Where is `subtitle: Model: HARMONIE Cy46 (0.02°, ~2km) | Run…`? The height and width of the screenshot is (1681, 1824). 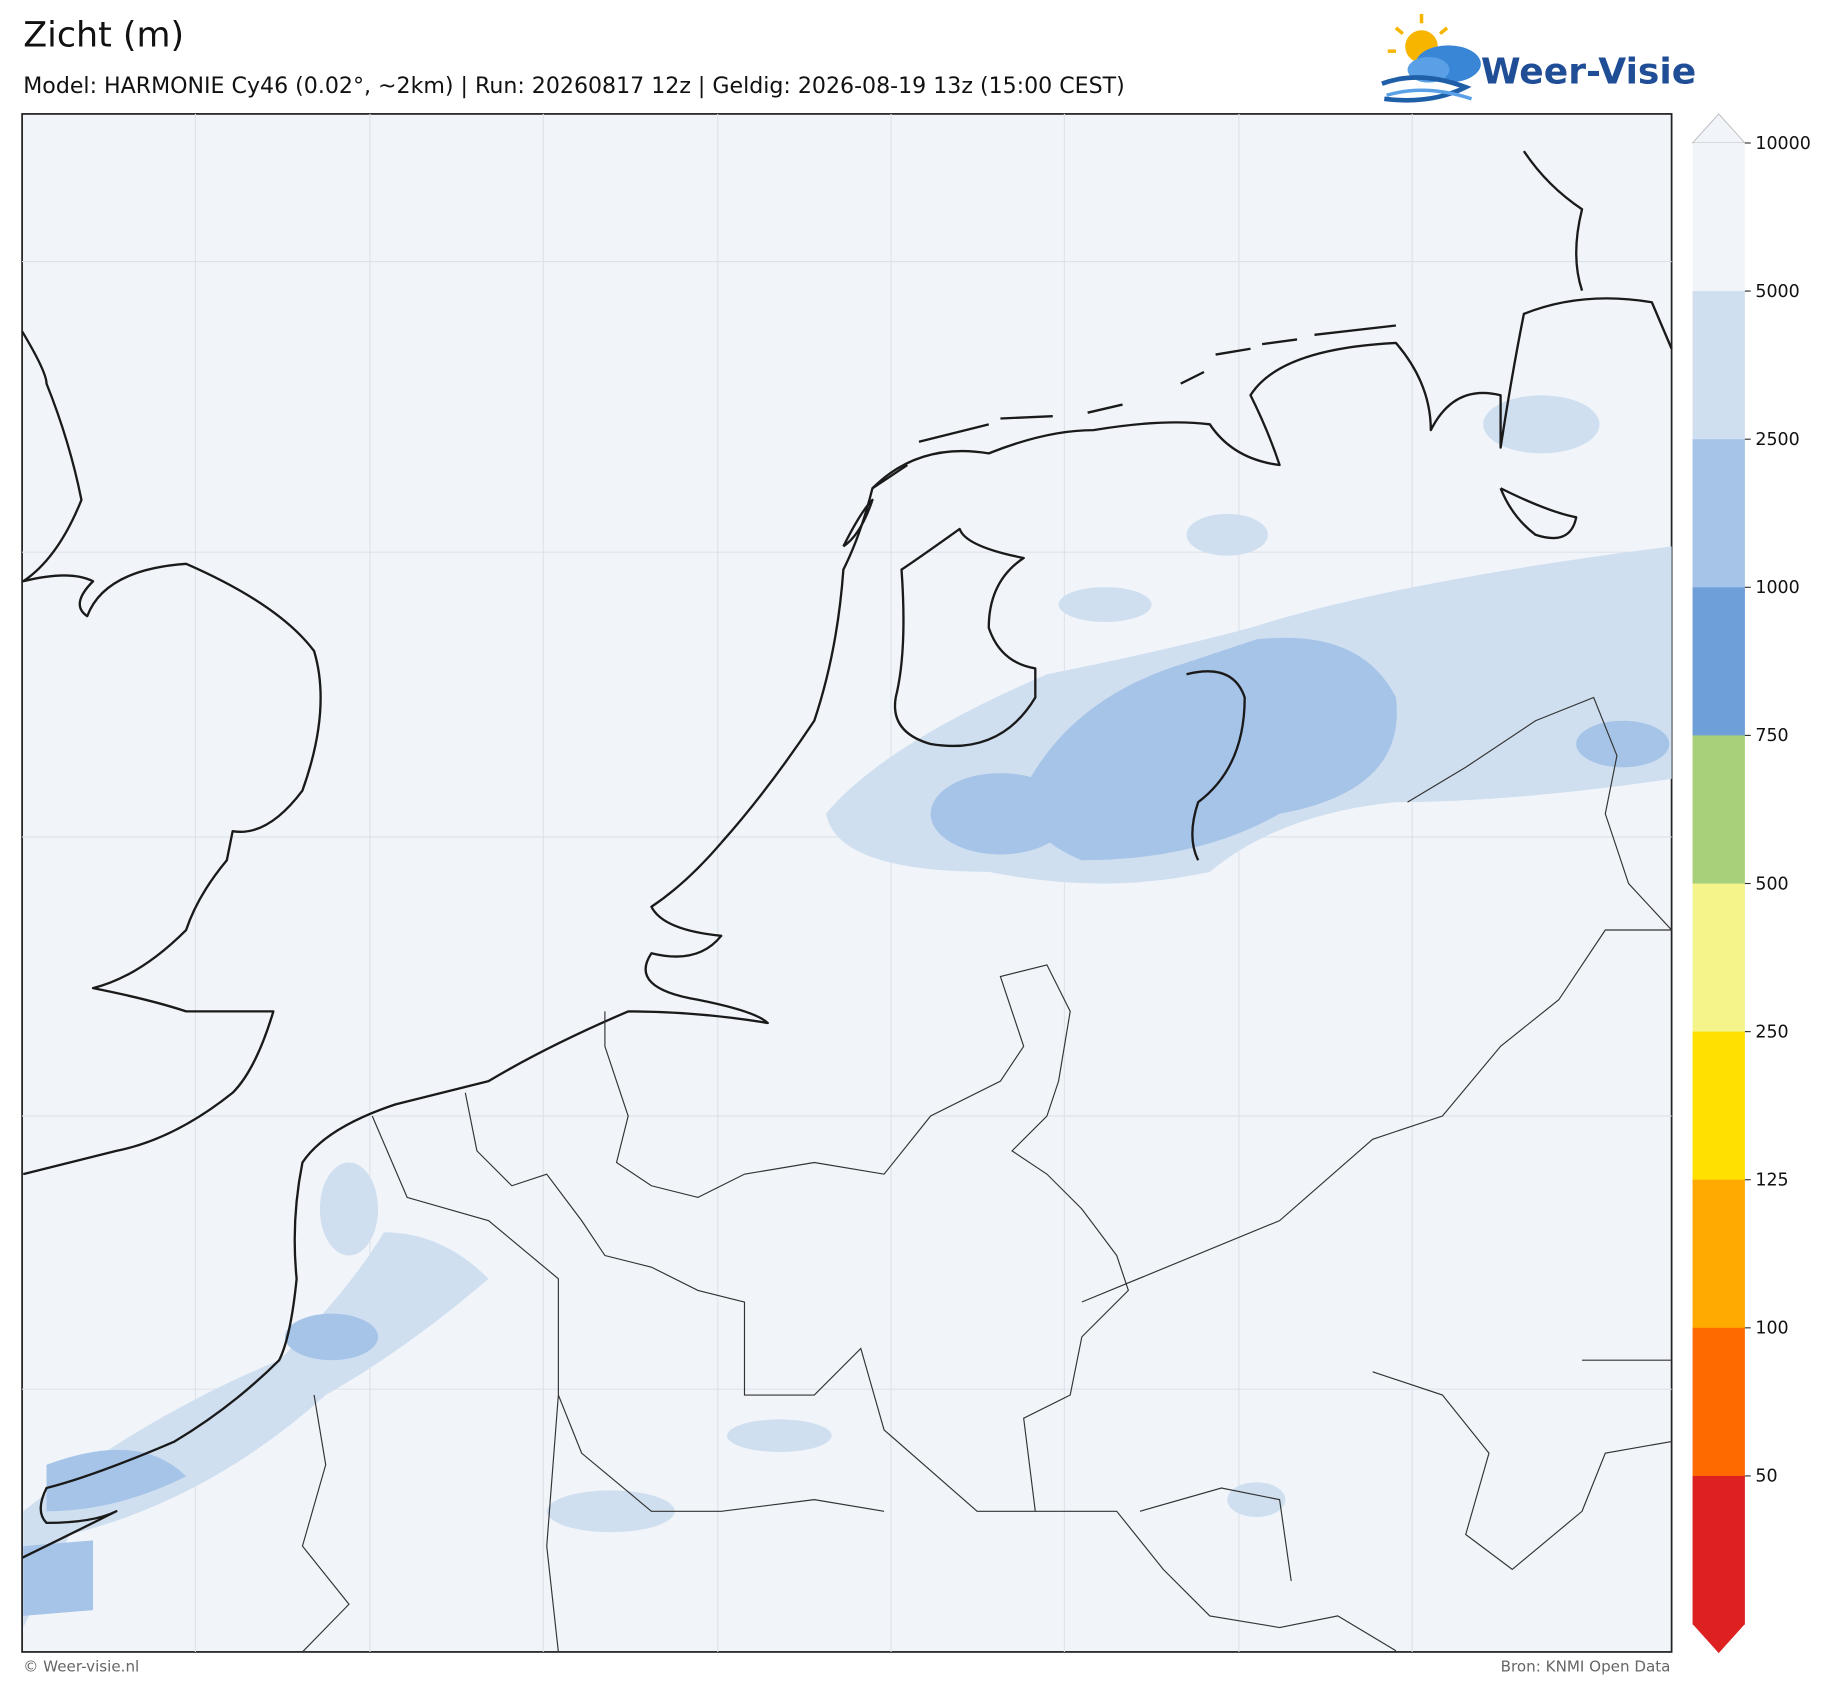
subtitle: Model: HARMONIE Cy46 (0.02°, ~2km) | Run… is located at coordinates (573, 86).